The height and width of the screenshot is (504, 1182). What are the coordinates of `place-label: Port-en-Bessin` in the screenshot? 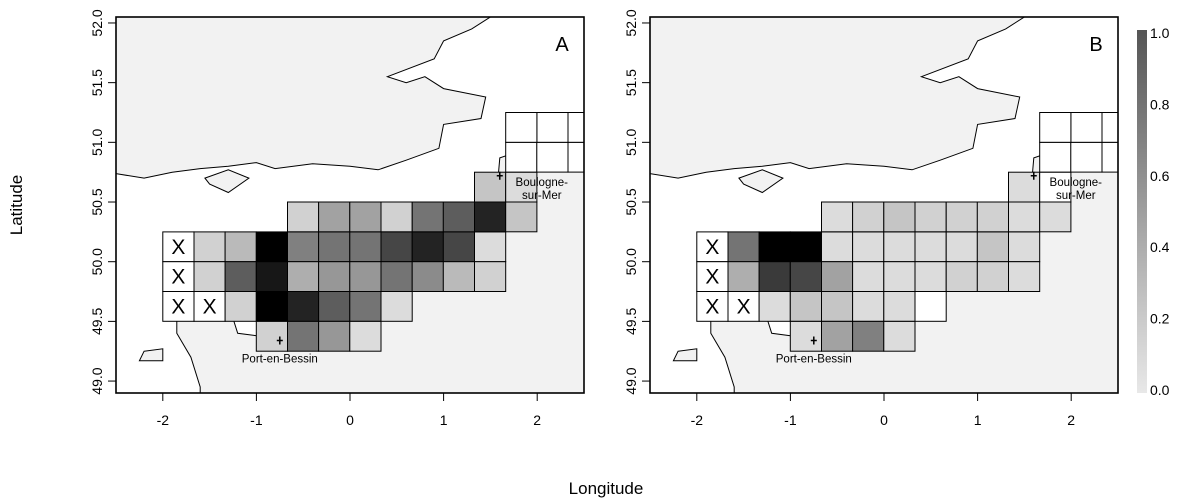 It's located at (814, 359).